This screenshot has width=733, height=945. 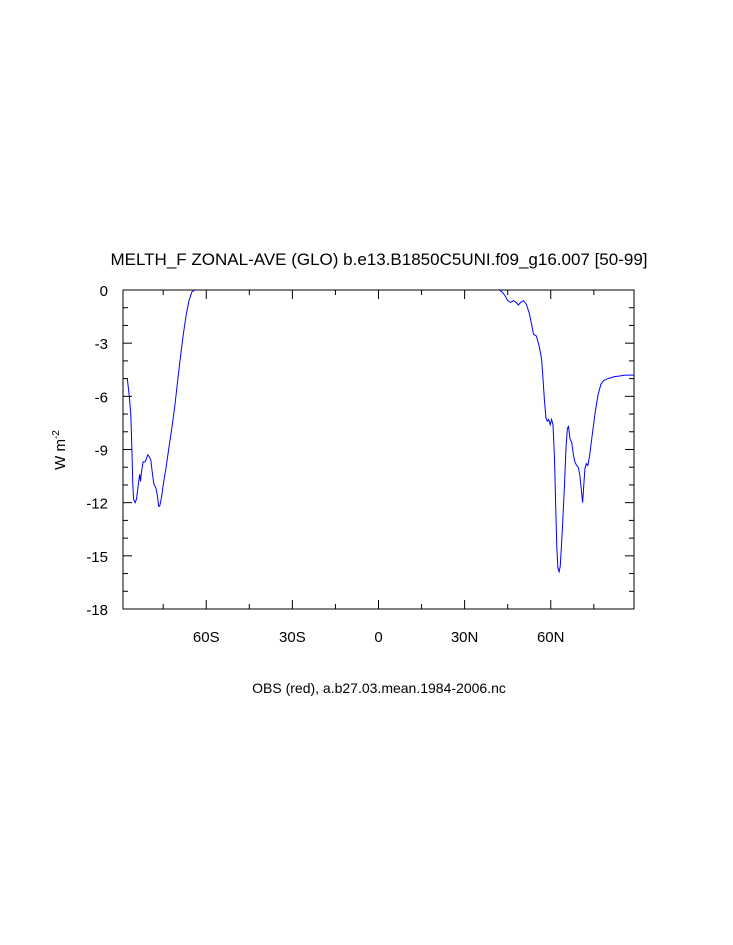 I want to click on x-tick-label: 30S, so click(x=292, y=637).